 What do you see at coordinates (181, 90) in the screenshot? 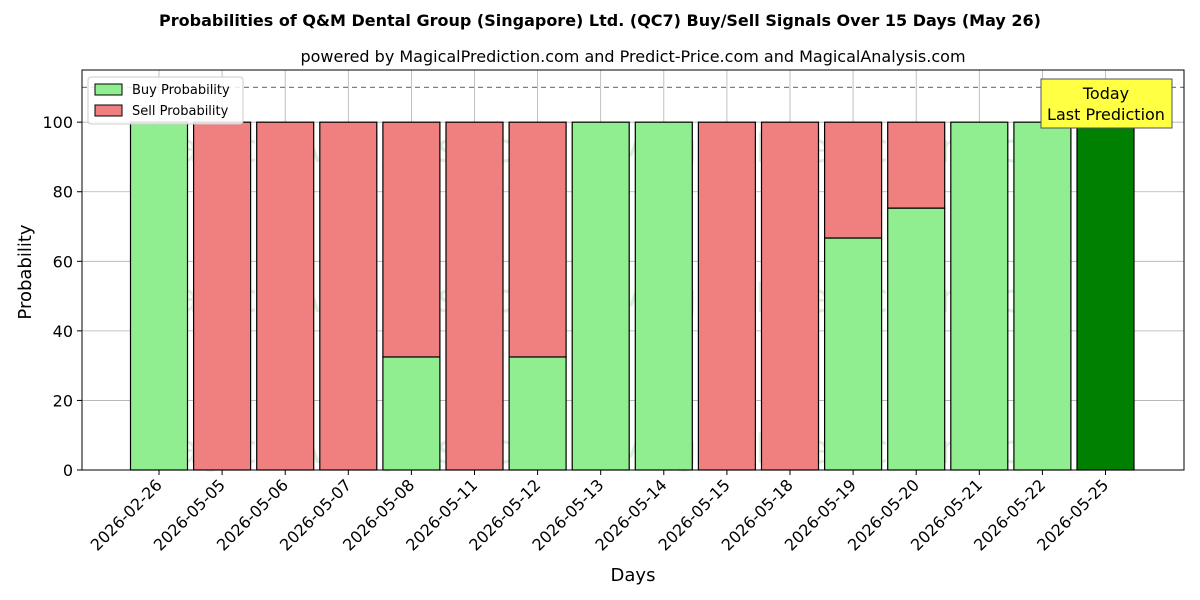
I see `legend-label: Buy Probability` at bounding box center [181, 90].